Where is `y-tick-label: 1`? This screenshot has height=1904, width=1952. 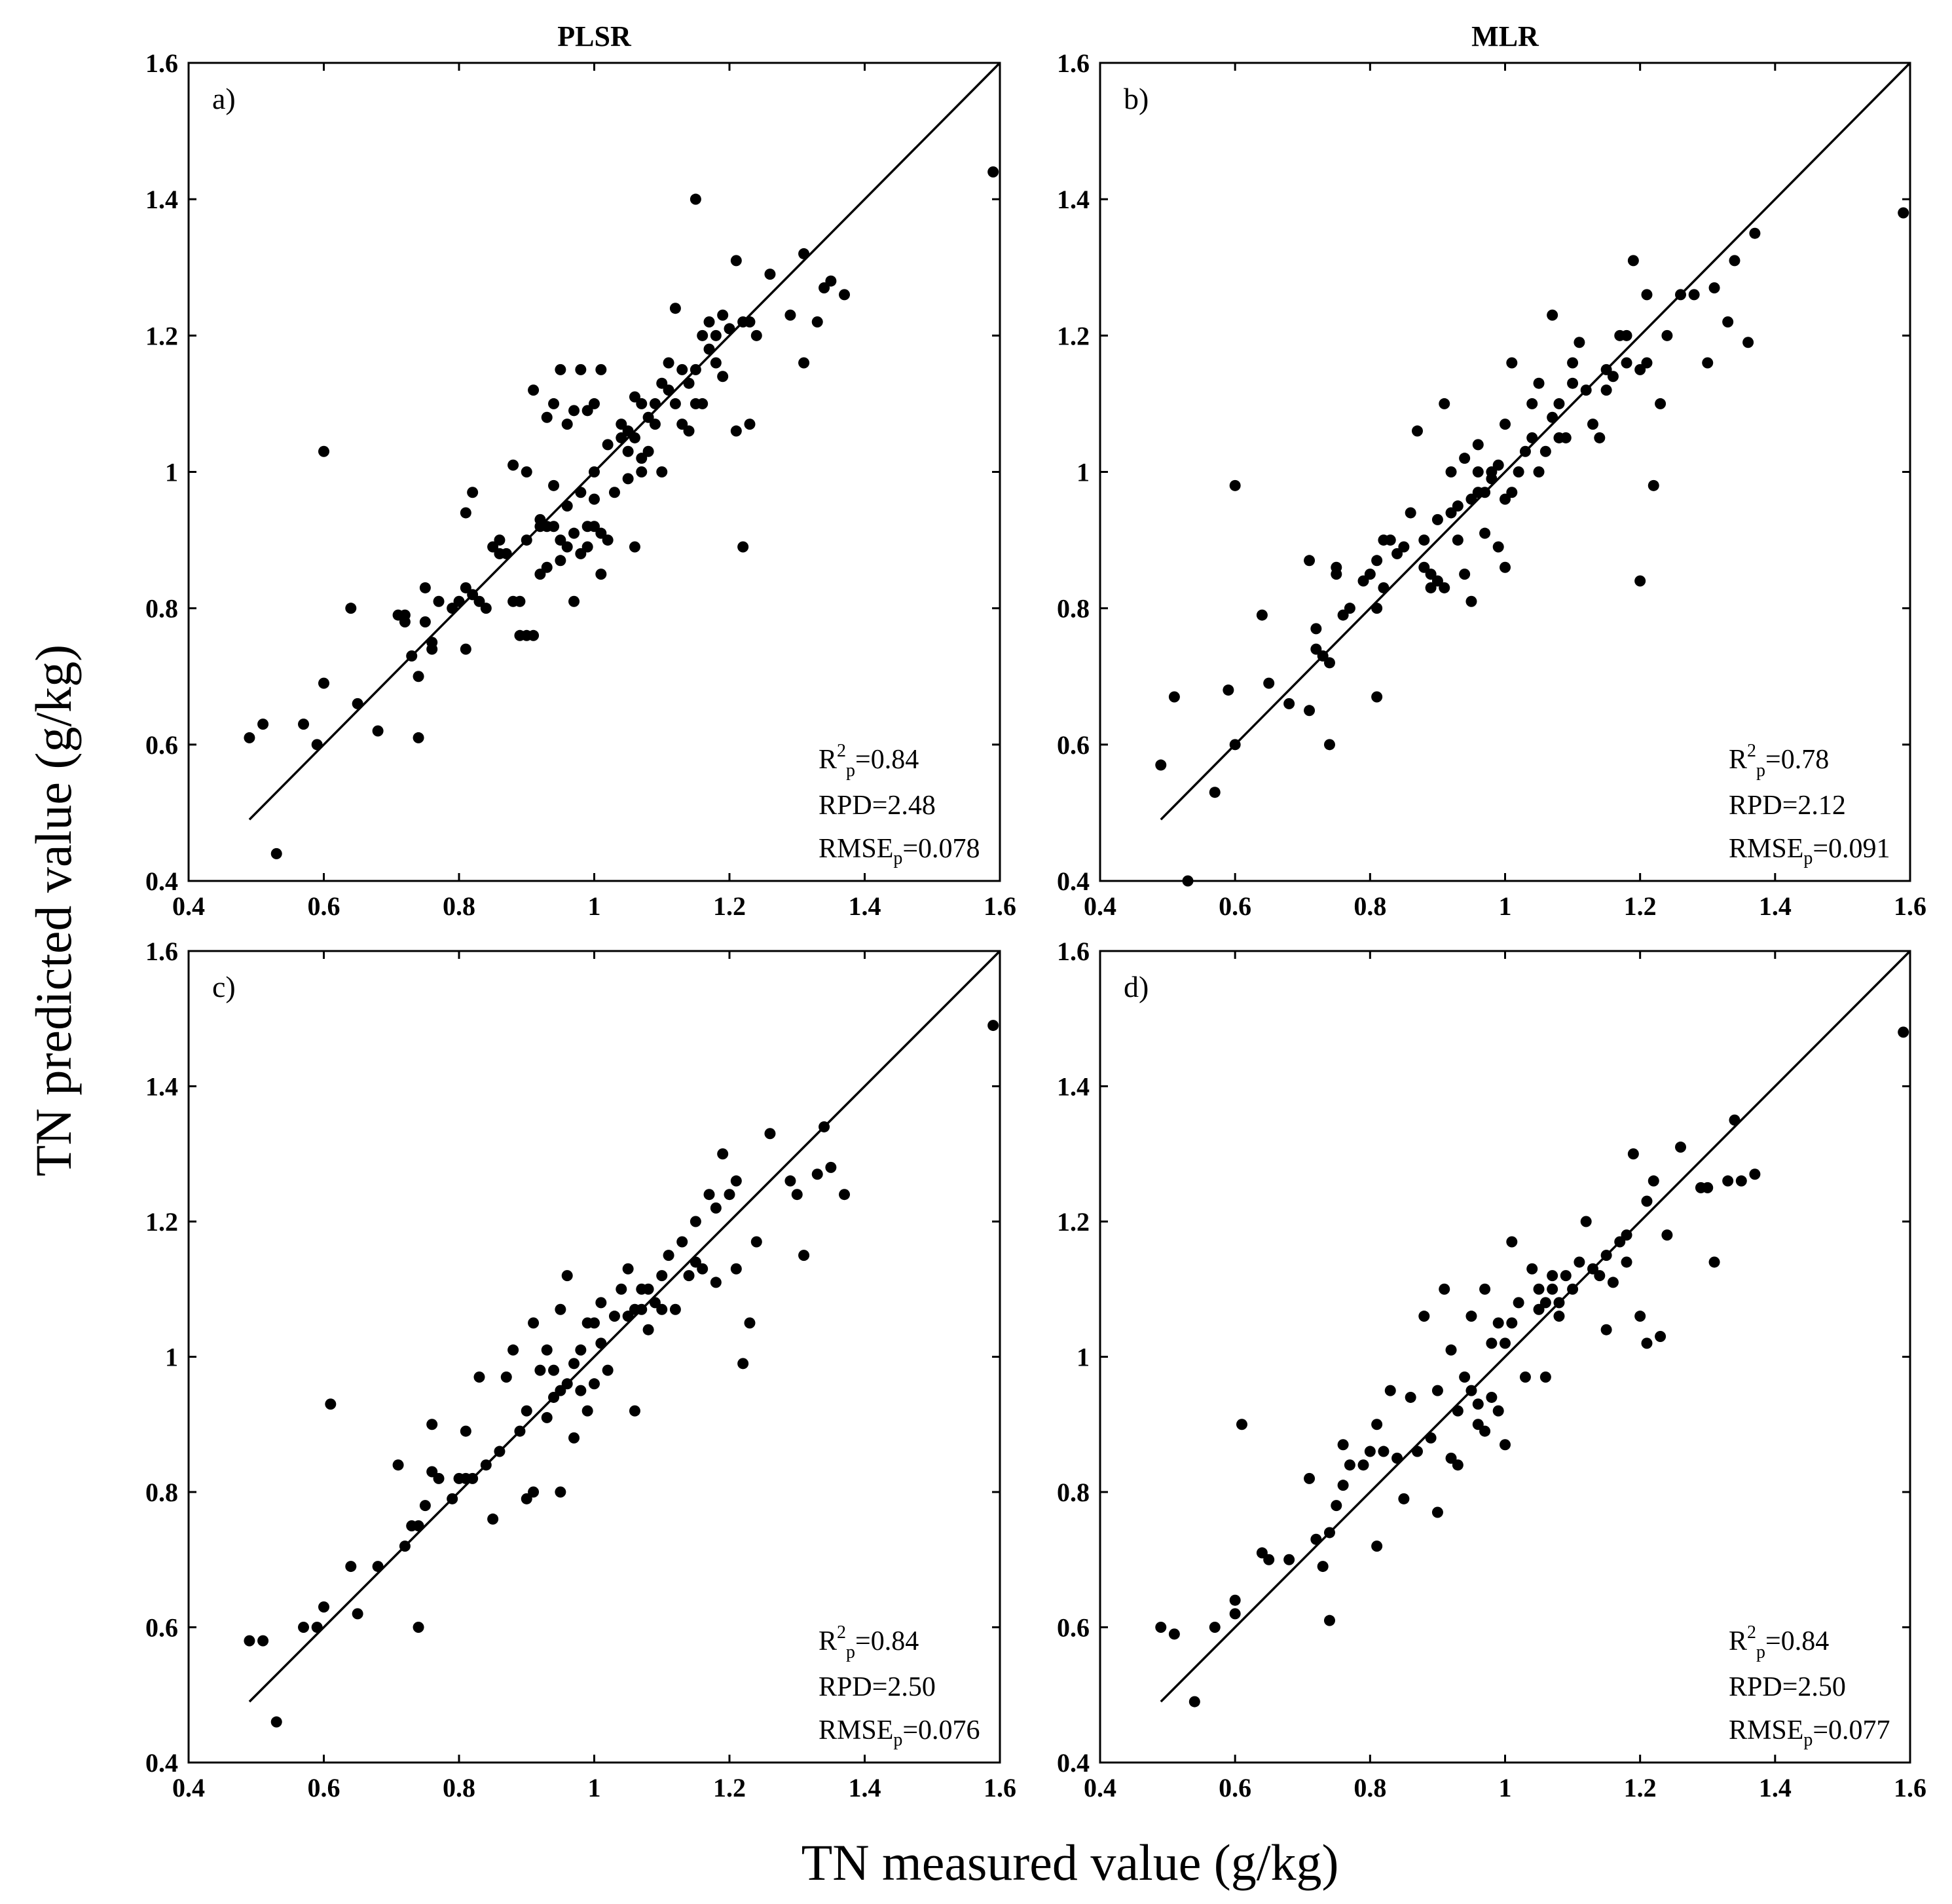
y-tick-label: 1 is located at coordinates (1083, 472).